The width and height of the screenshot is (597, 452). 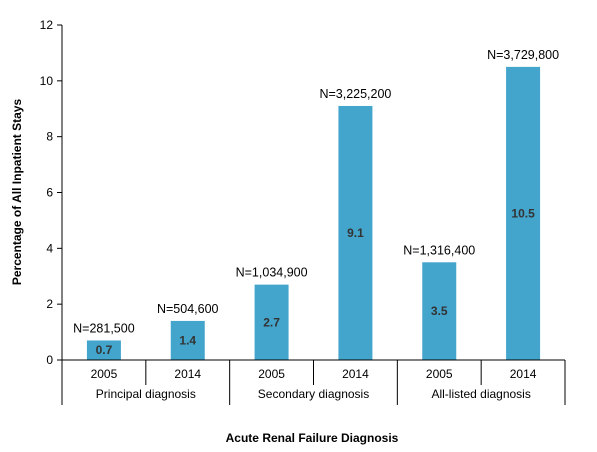 I want to click on y-tick-label: 10, so click(x=47, y=81).